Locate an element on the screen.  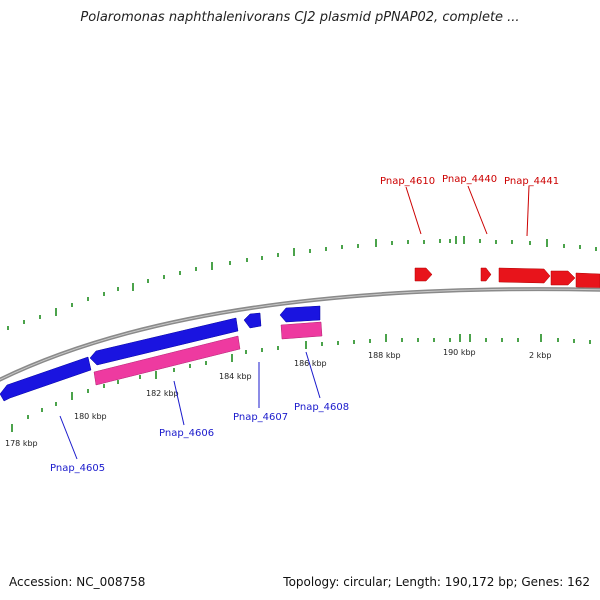
gene-label-pnap-4441: Pnap_4441 is located at coordinates (531, 181).